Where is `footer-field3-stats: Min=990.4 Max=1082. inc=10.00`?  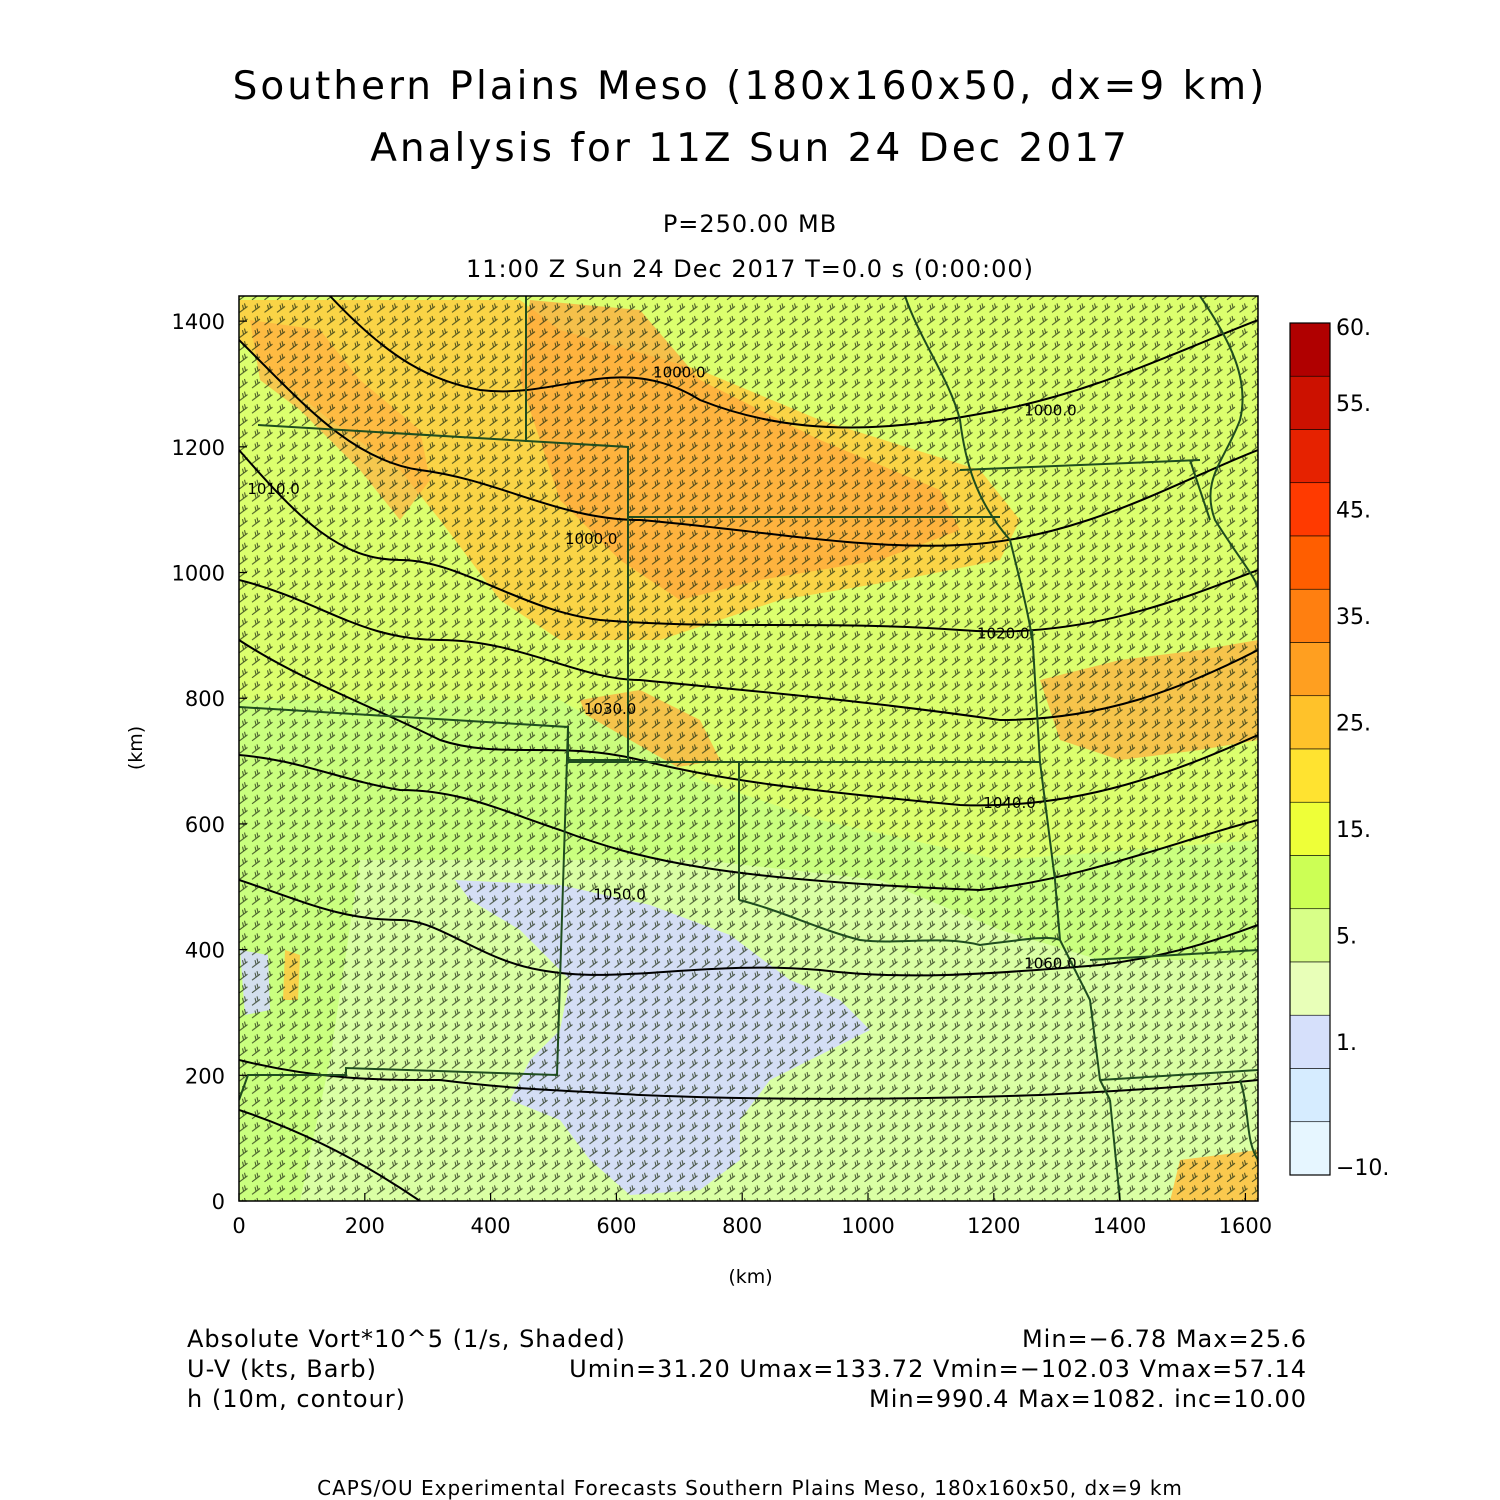
footer-field3-stats: Min=990.4 Max=1082. inc=10.00 is located at coordinates (1088, 1399).